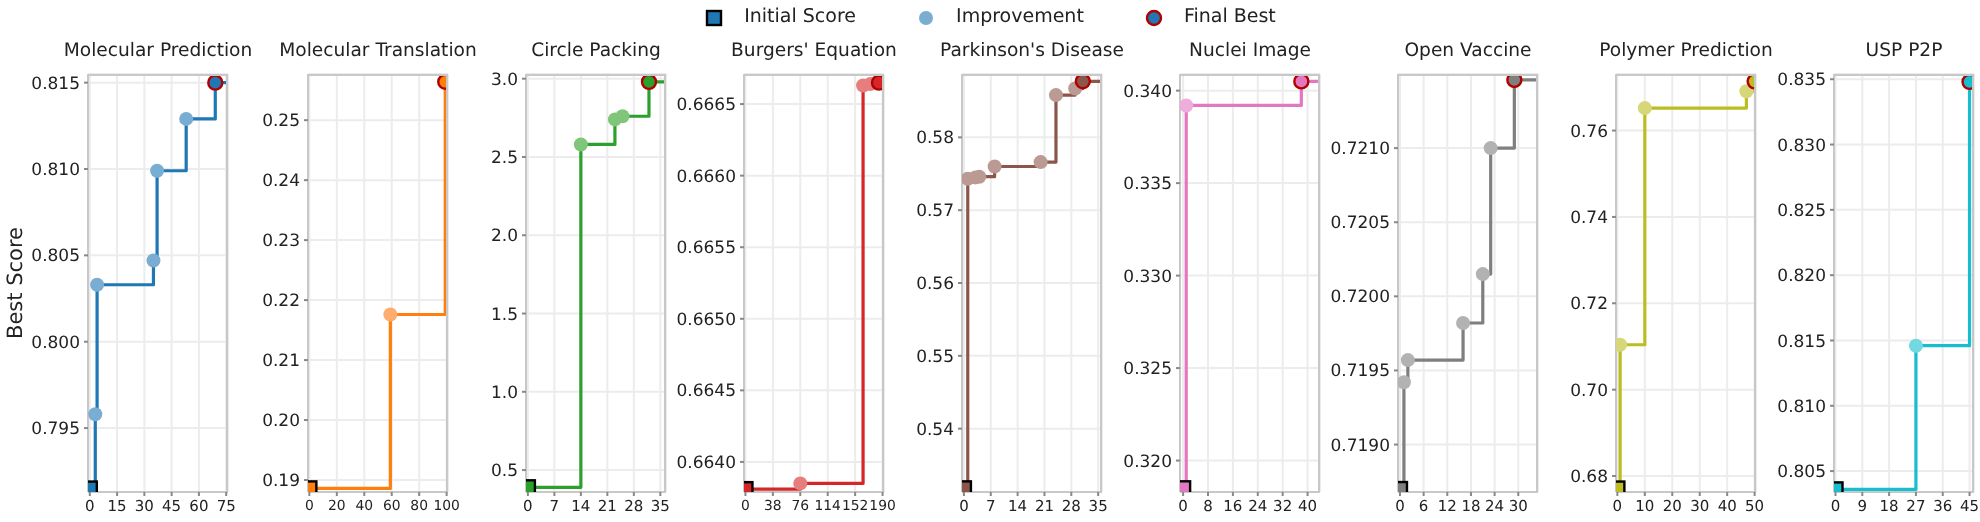 The height and width of the screenshot is (522, 1980). What do you see at coordinates (1468, 51) in the screenshot?
I see `chart-title: Open Vaccine` at bounding box center [1468, 51].